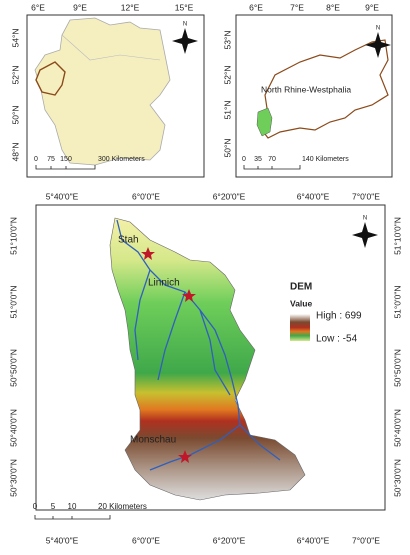  Describe the element at coordinates (66, 159) in the screenshot. I see `scale-label: 150` at that location.